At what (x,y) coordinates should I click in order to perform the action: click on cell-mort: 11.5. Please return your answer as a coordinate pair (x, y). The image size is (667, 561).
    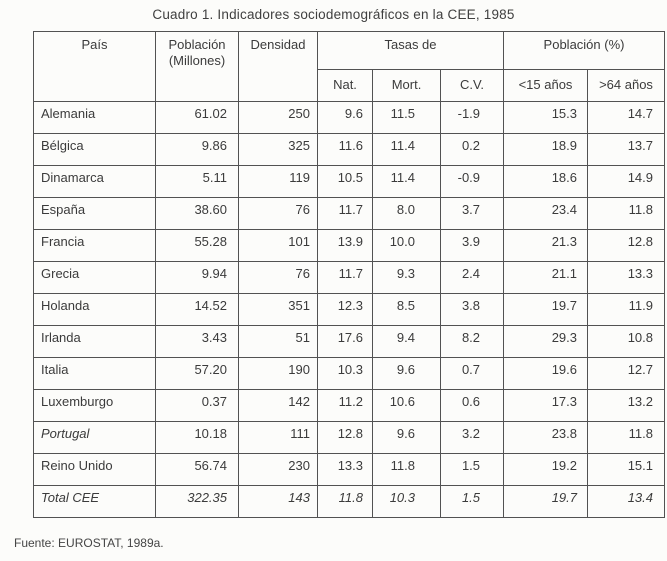
    Looking at the image, I should click on (406, 117).